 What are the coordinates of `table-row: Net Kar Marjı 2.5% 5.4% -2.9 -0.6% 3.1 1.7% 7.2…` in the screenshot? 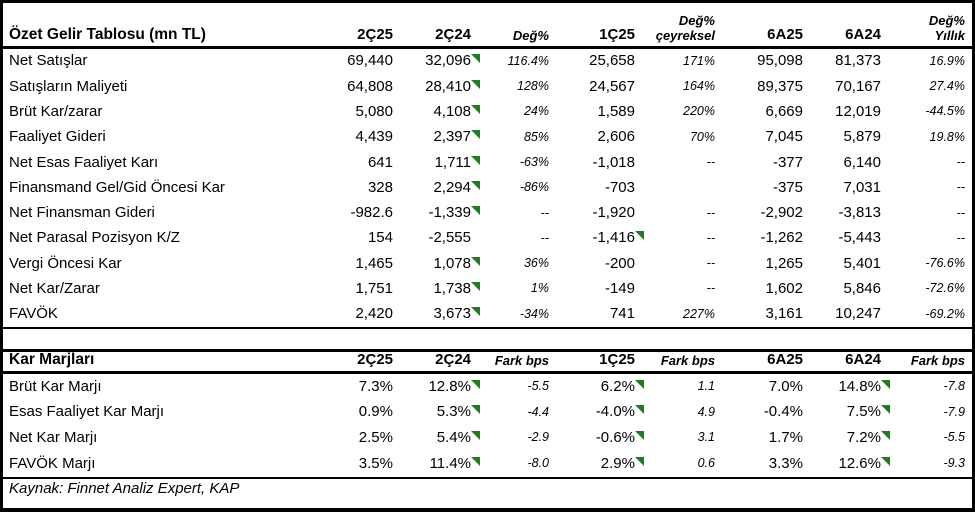 It's located at (487, 438).